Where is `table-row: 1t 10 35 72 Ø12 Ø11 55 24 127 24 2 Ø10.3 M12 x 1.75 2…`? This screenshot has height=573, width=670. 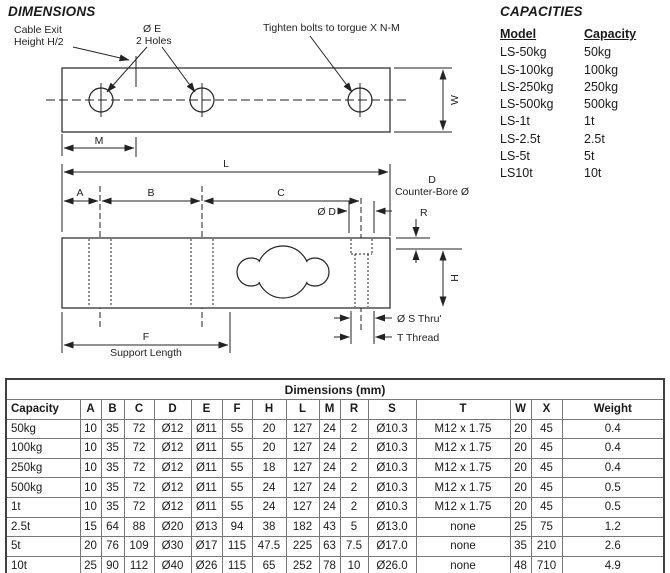
table-row: 1t 10 35 72 Ø12 Ø11 55 24 127 24 2 Ø10.3 M12 x 1.75 2… is located at coordinates (335, 507).